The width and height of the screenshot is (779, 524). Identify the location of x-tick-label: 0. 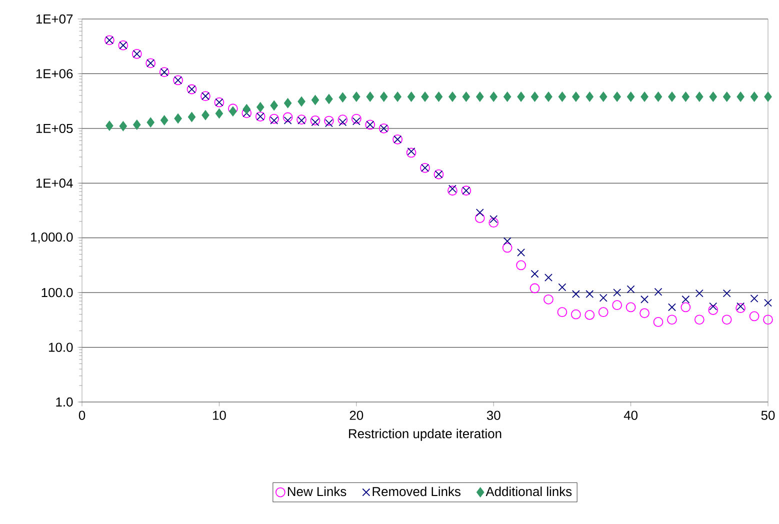
(82, 415).